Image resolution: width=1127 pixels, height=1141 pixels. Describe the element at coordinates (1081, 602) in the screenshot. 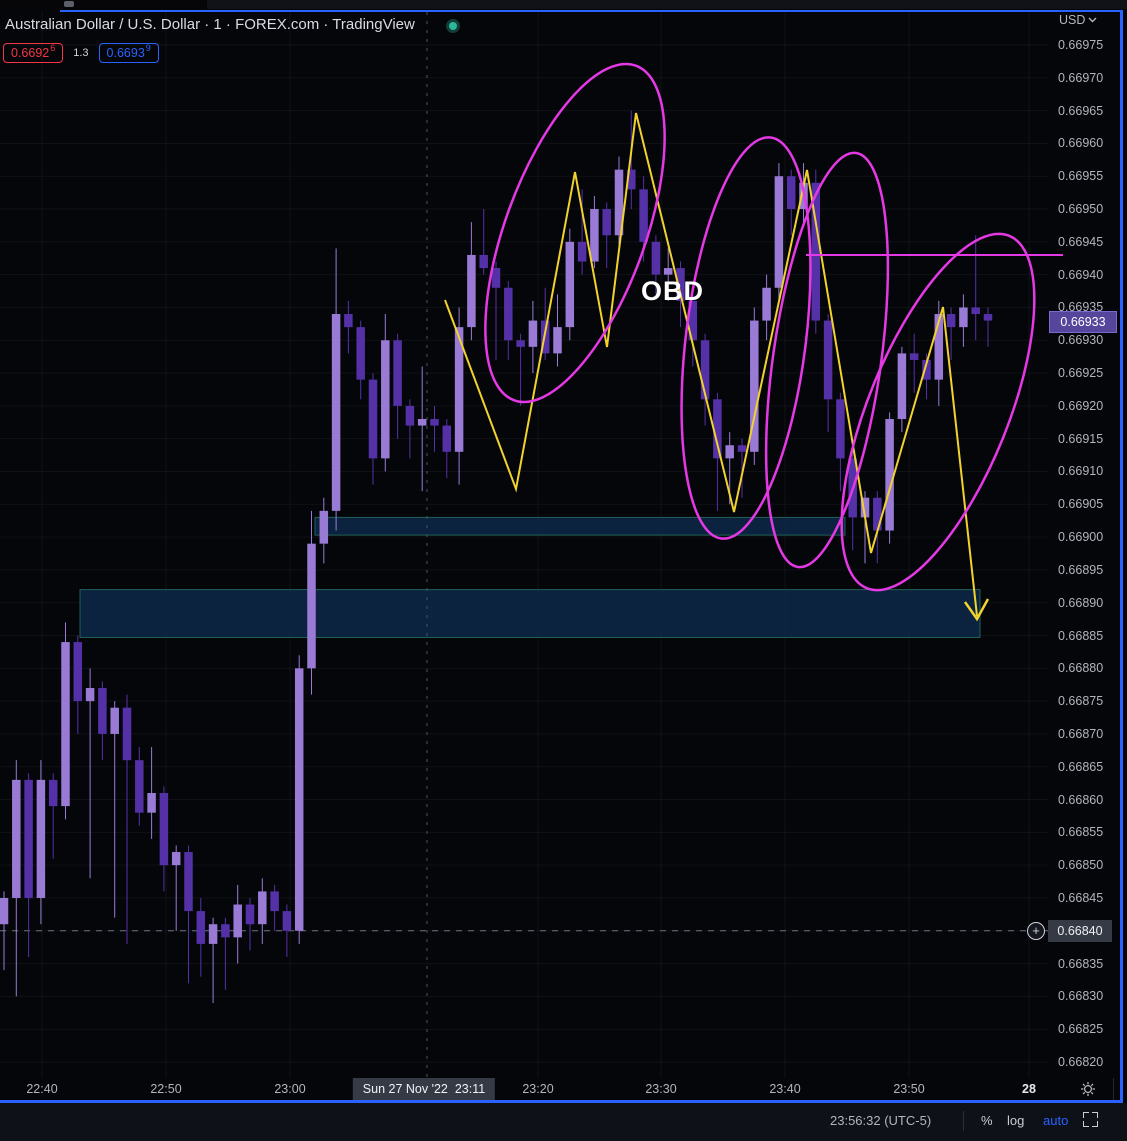

I see `price-axis-label: 0.66890` at that location.